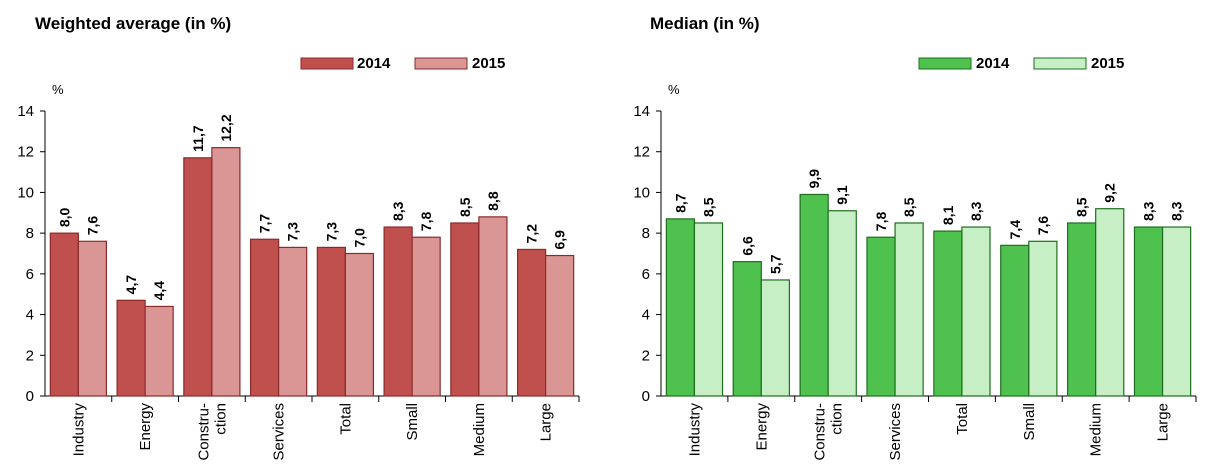 The width and height of the screenshot is (1208, 475). I want to click on bar-value-label: 7,4, so click(1015, 230).